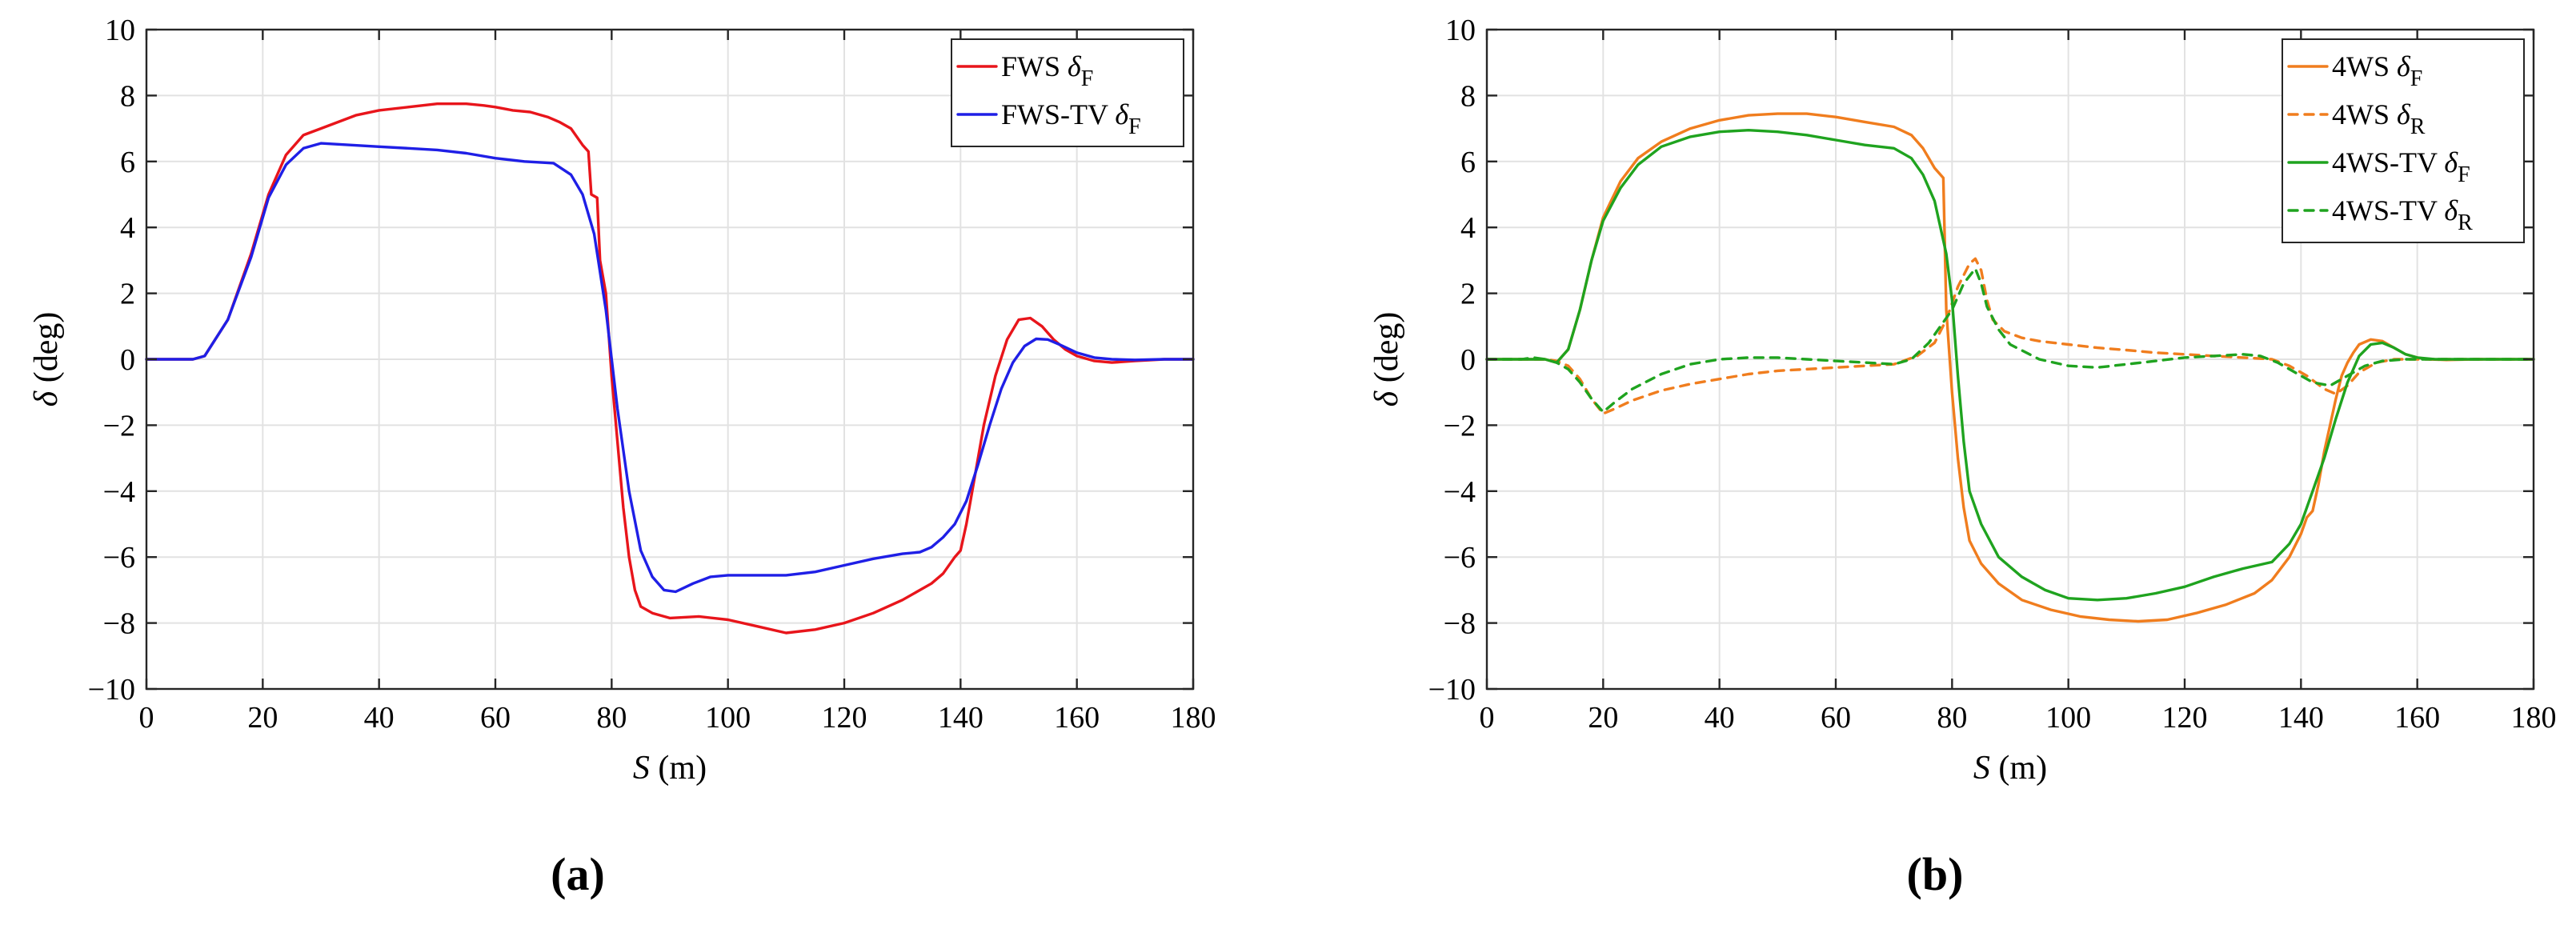 This screenshot has width=2576, height=929. I want to click on legend-entry: 4WS-TV δF, so click(2401, 166).